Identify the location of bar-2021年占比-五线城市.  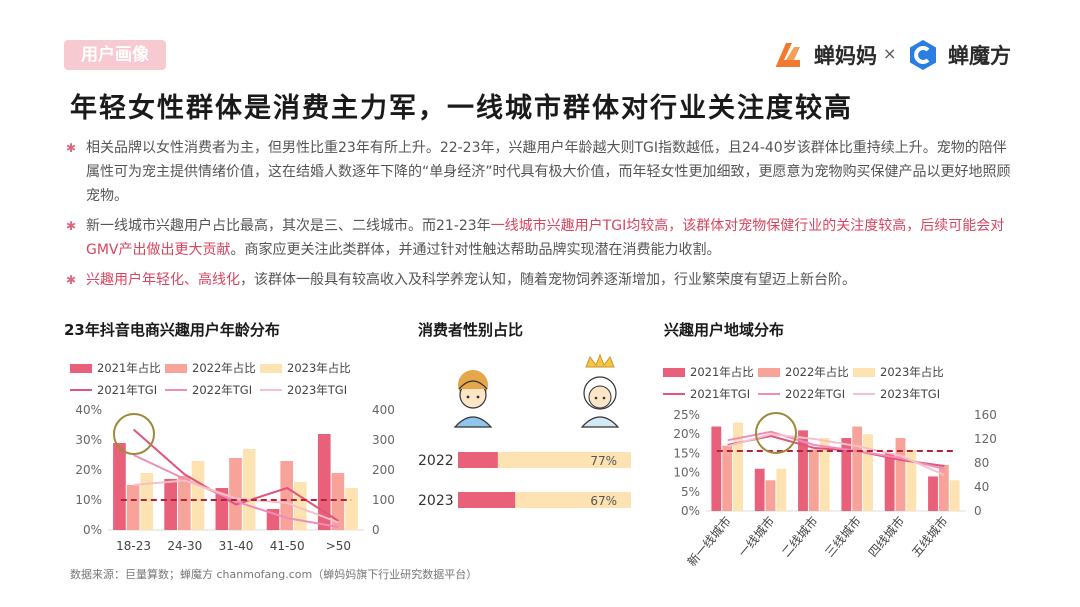
(933, 493).